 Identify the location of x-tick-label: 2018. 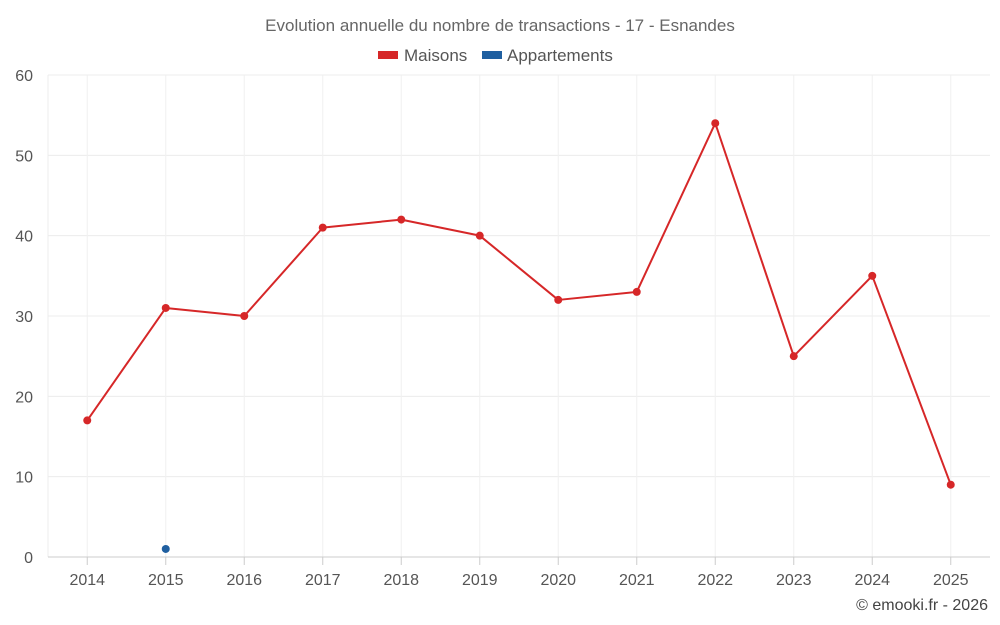
(401, 580).